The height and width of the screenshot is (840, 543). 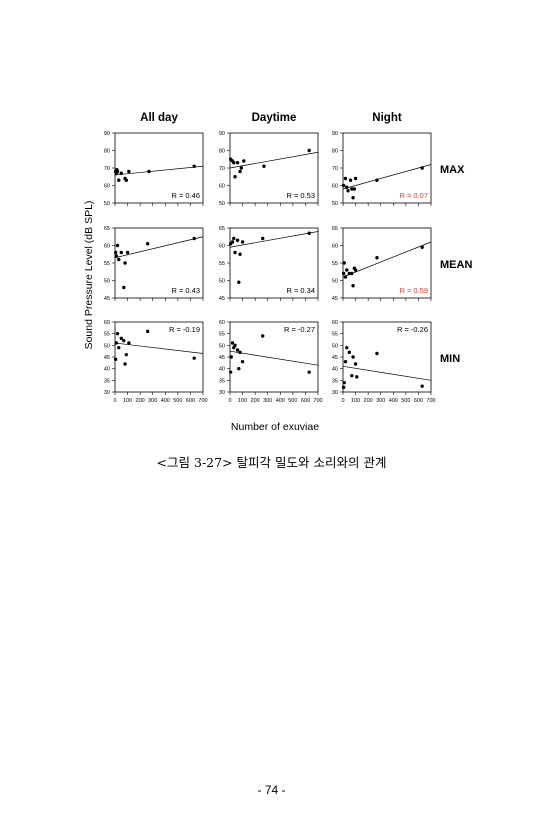 What do you see at coordinates (107, 204) in the screenshot?
I see `panel-max-all-day-ytick-label: 50` at bounding box center [107, 204].